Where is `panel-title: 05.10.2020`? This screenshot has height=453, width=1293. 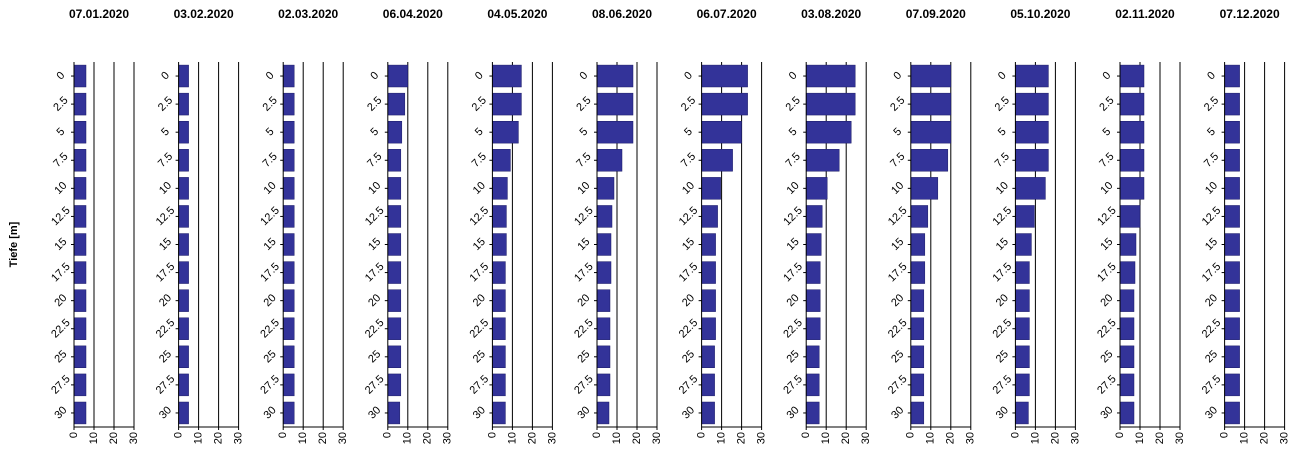 panel-title: 05.10.2020 is located at coordinates (1040, 14).